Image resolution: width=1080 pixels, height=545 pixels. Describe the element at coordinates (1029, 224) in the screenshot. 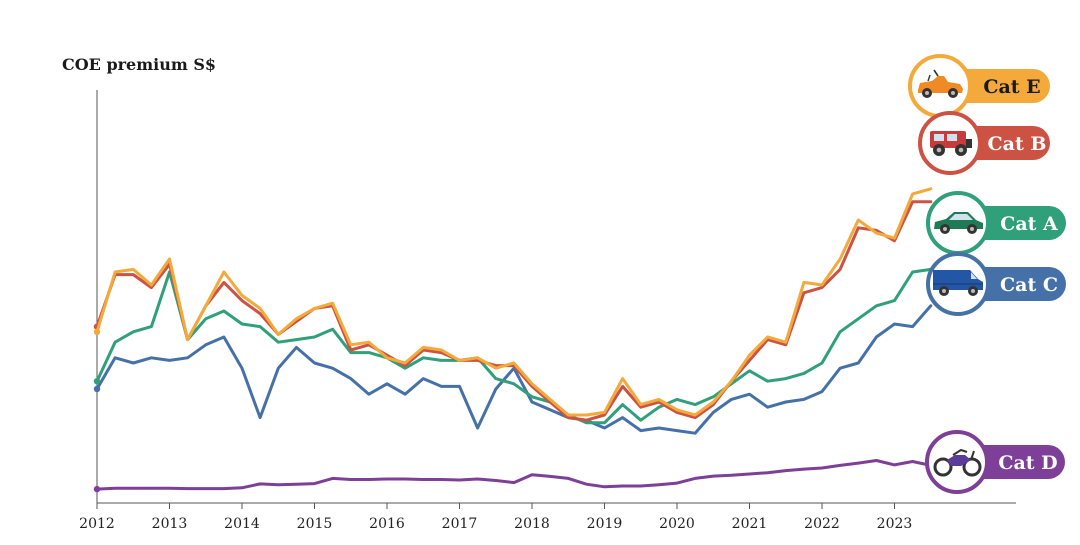

I see `badge-label: Cat A` at that location.